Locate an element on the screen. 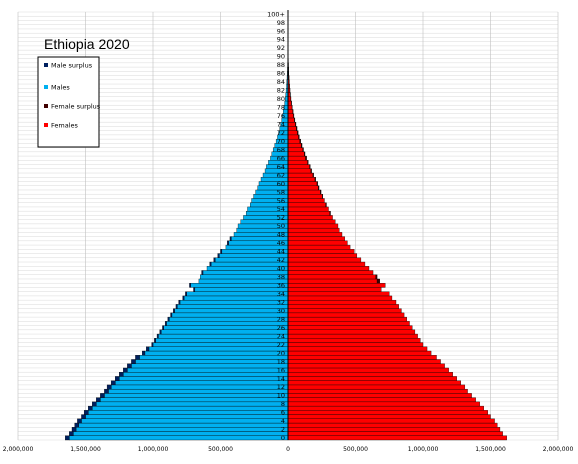 The image size is (578, 464). age-tick-label: 44 is located at coordinates (281, 252).